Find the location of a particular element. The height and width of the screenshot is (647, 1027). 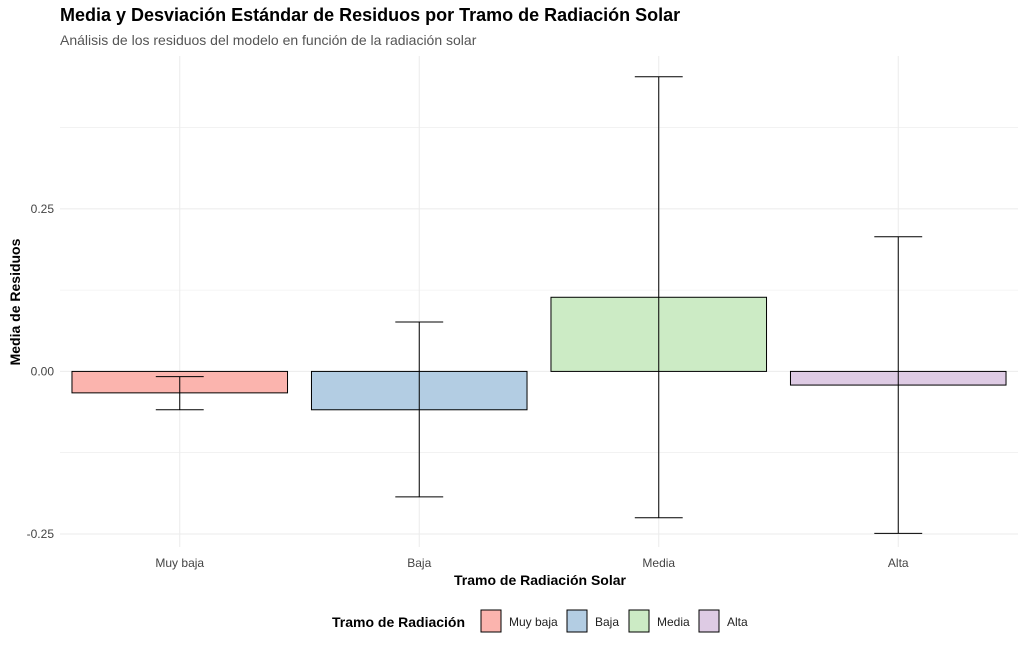

y-tick-labels: -0.25 0.00 0.25 is located at coordinates (41, 371).